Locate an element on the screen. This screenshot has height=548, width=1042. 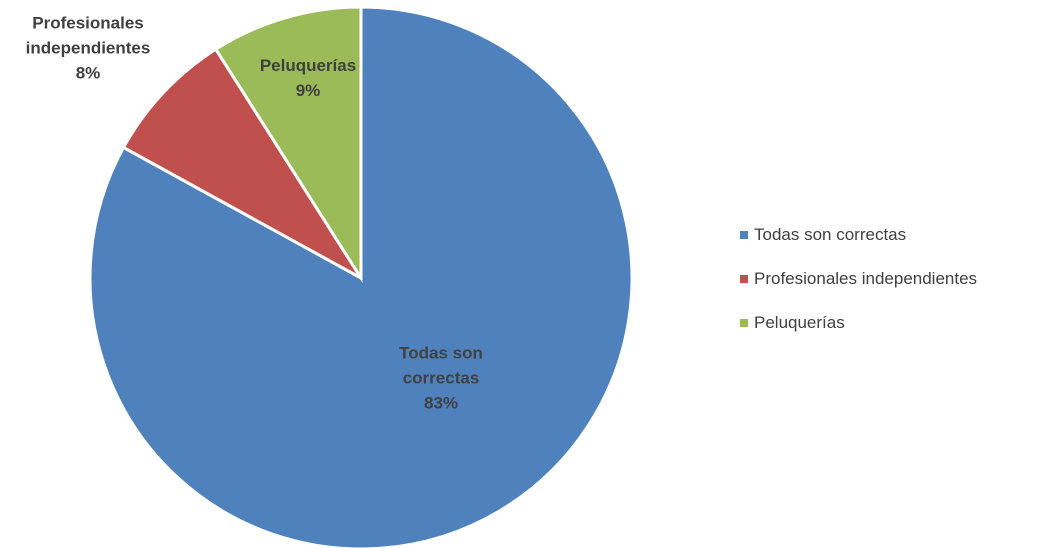
data-label-value: 8% is located at coordinates (88, 73).